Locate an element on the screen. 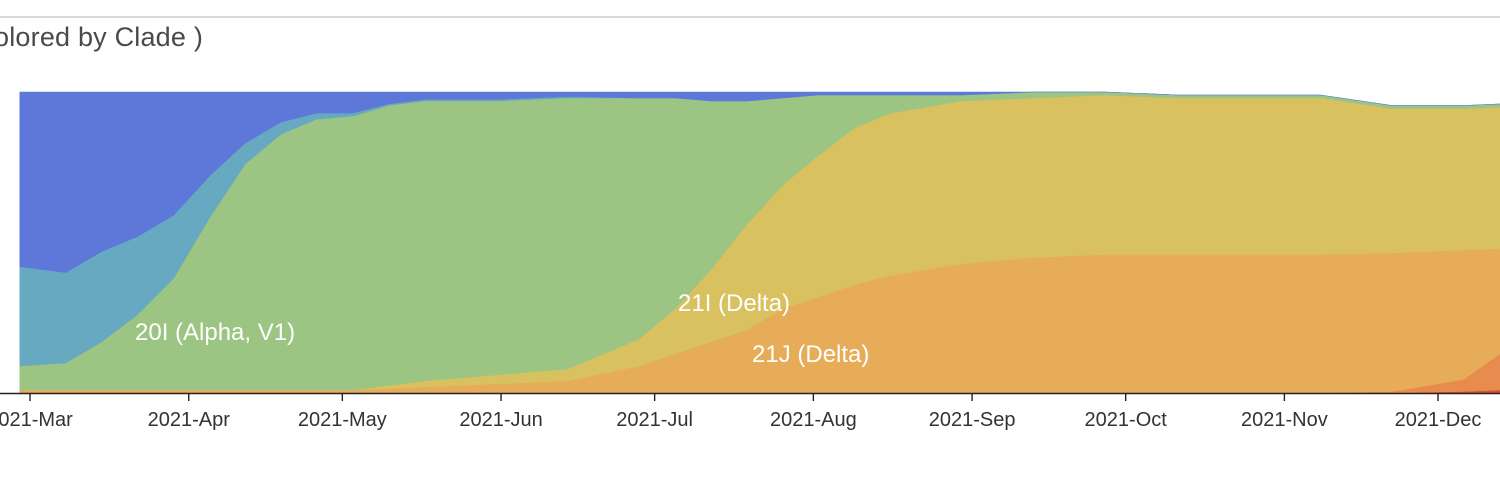 Image resolution: width=1500 pixels, height=480 pixels. x-tick-label: 2021-May is located at coordinates (342, 420).